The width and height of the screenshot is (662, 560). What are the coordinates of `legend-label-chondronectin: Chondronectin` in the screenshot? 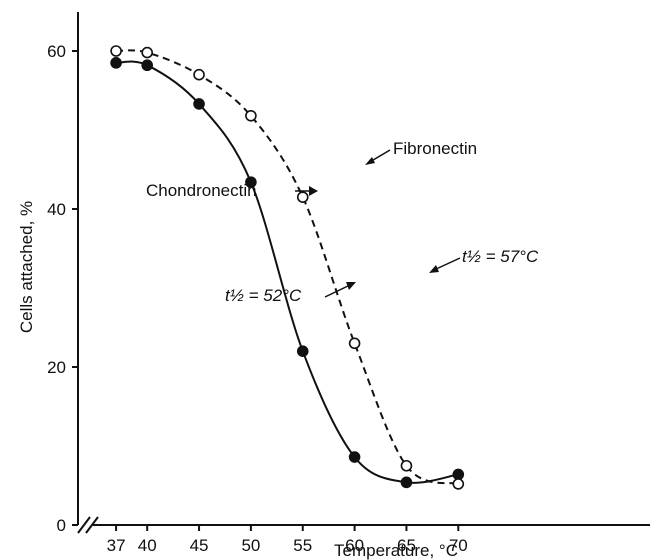 It's located at (201, 190).